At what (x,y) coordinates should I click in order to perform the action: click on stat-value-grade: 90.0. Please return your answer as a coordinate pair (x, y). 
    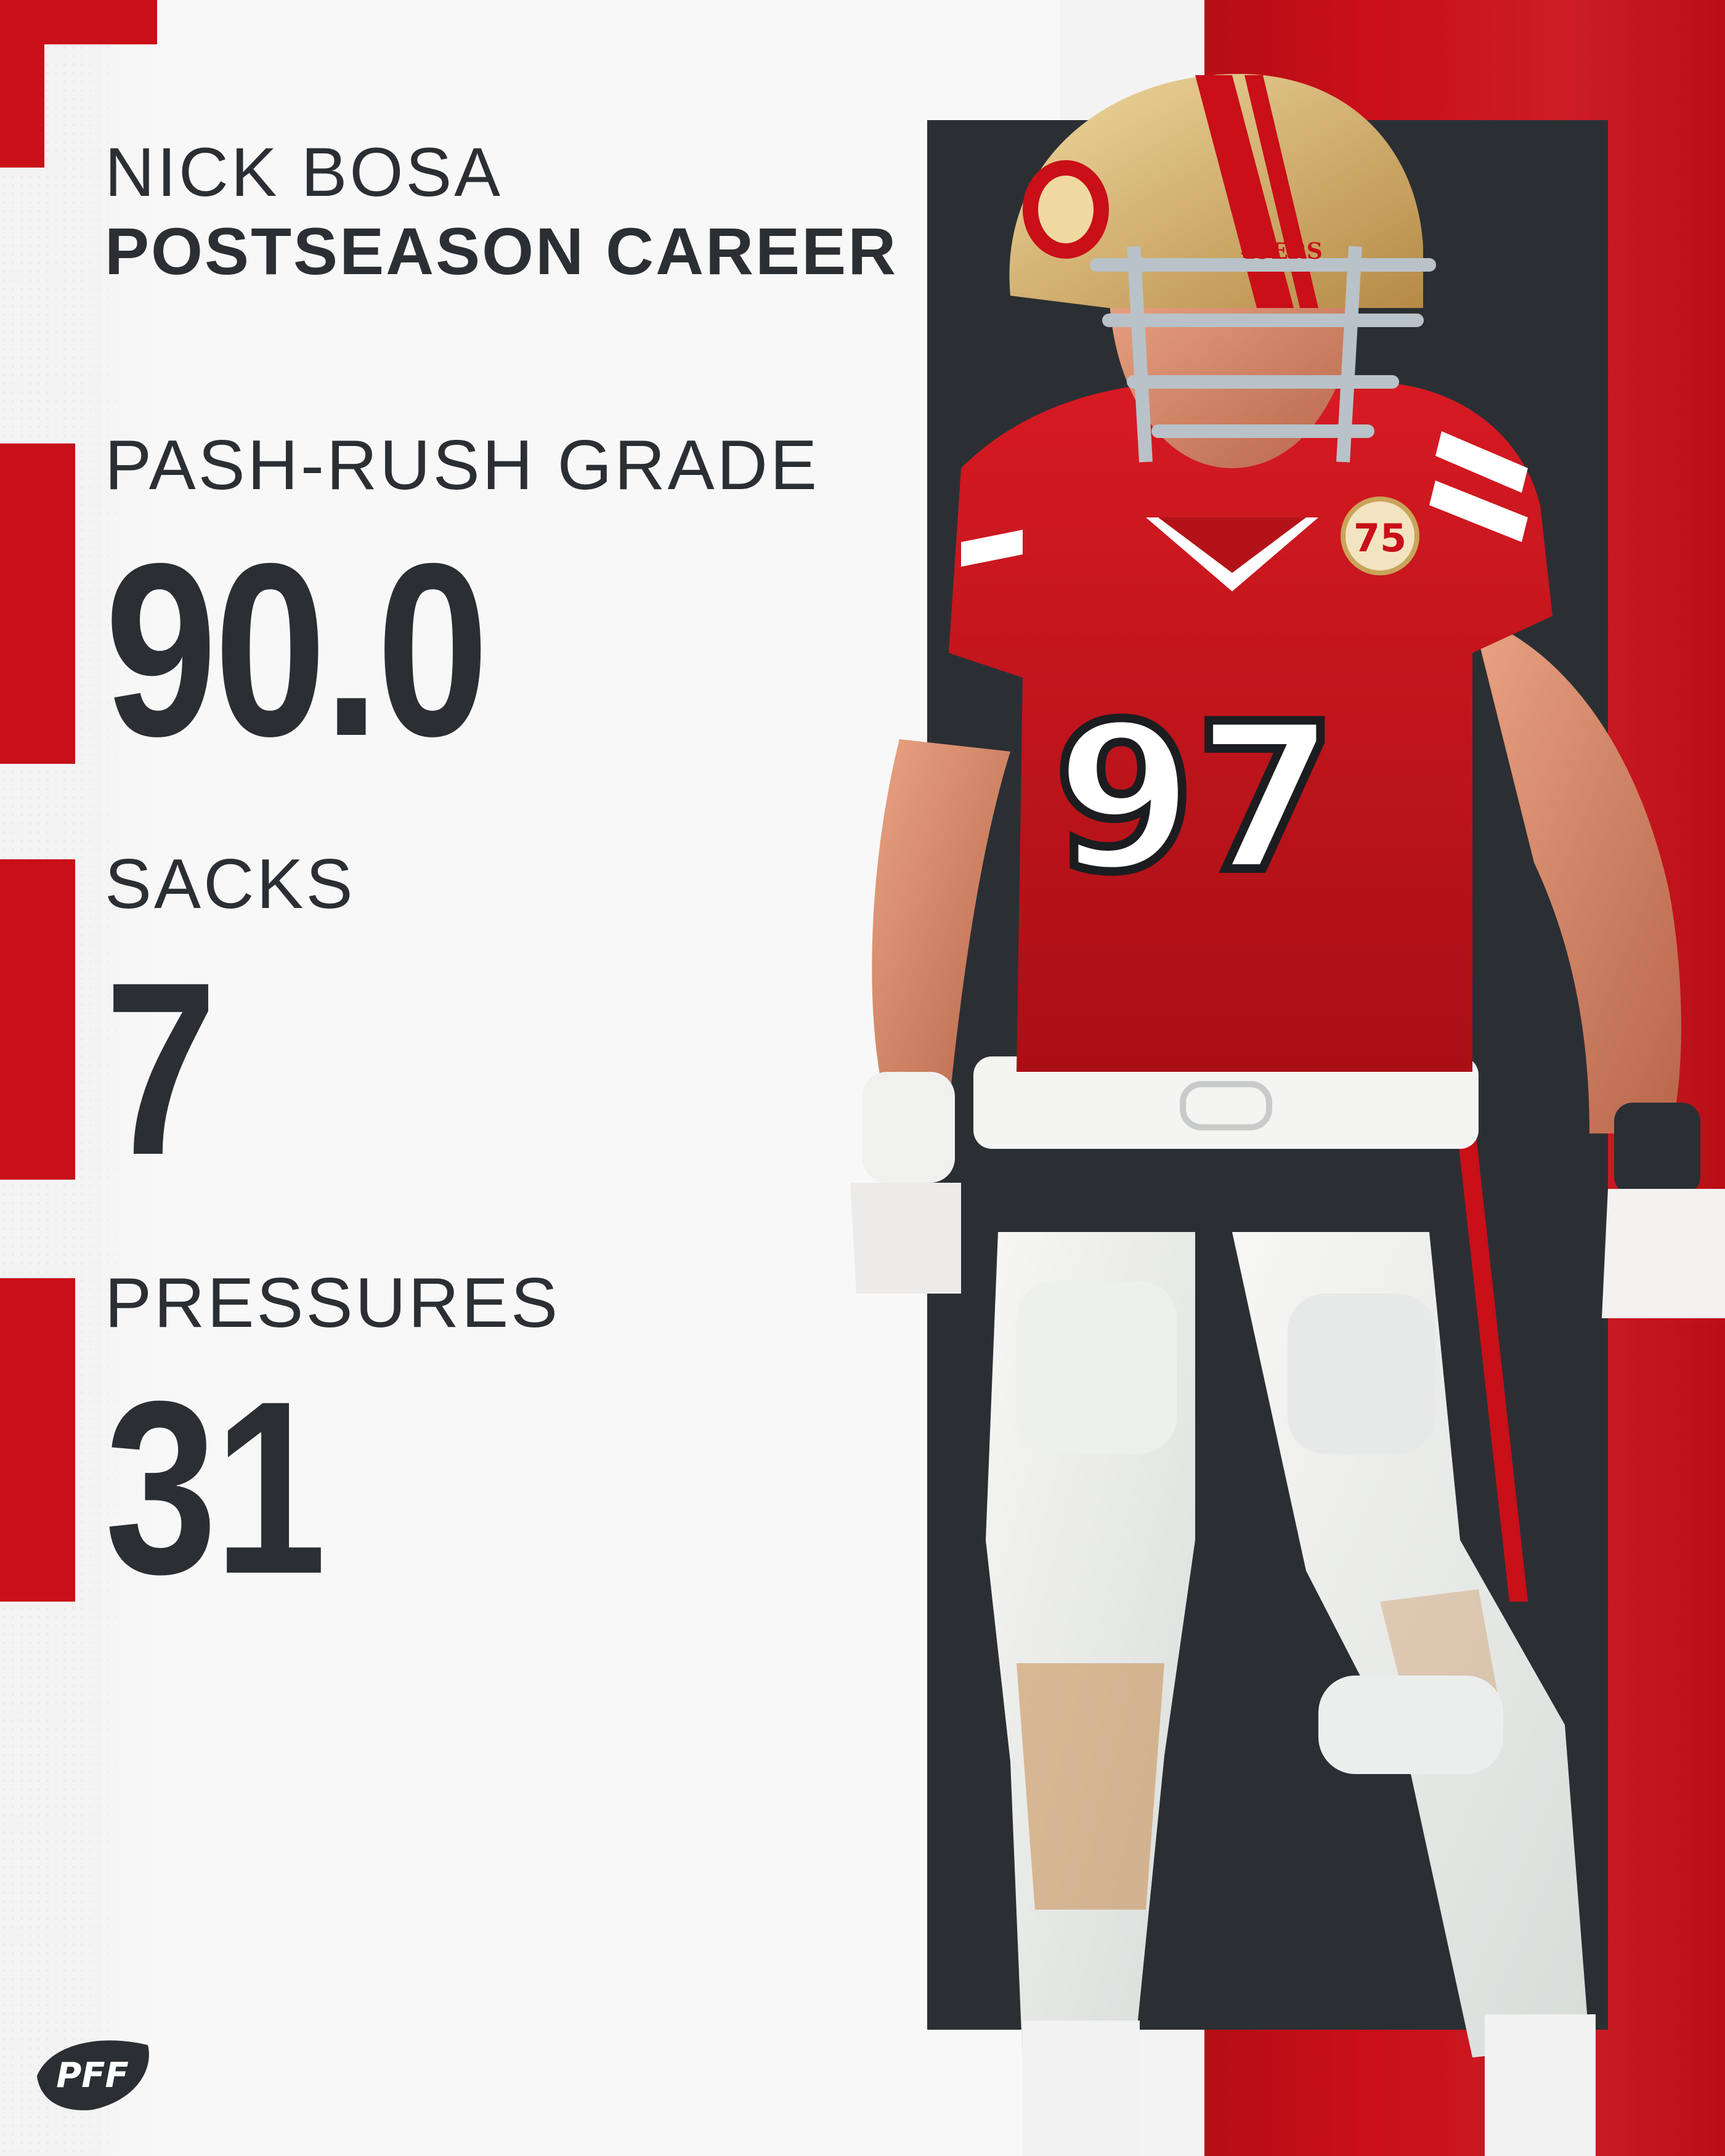
    Looking at the image, I should click on (297, 649).